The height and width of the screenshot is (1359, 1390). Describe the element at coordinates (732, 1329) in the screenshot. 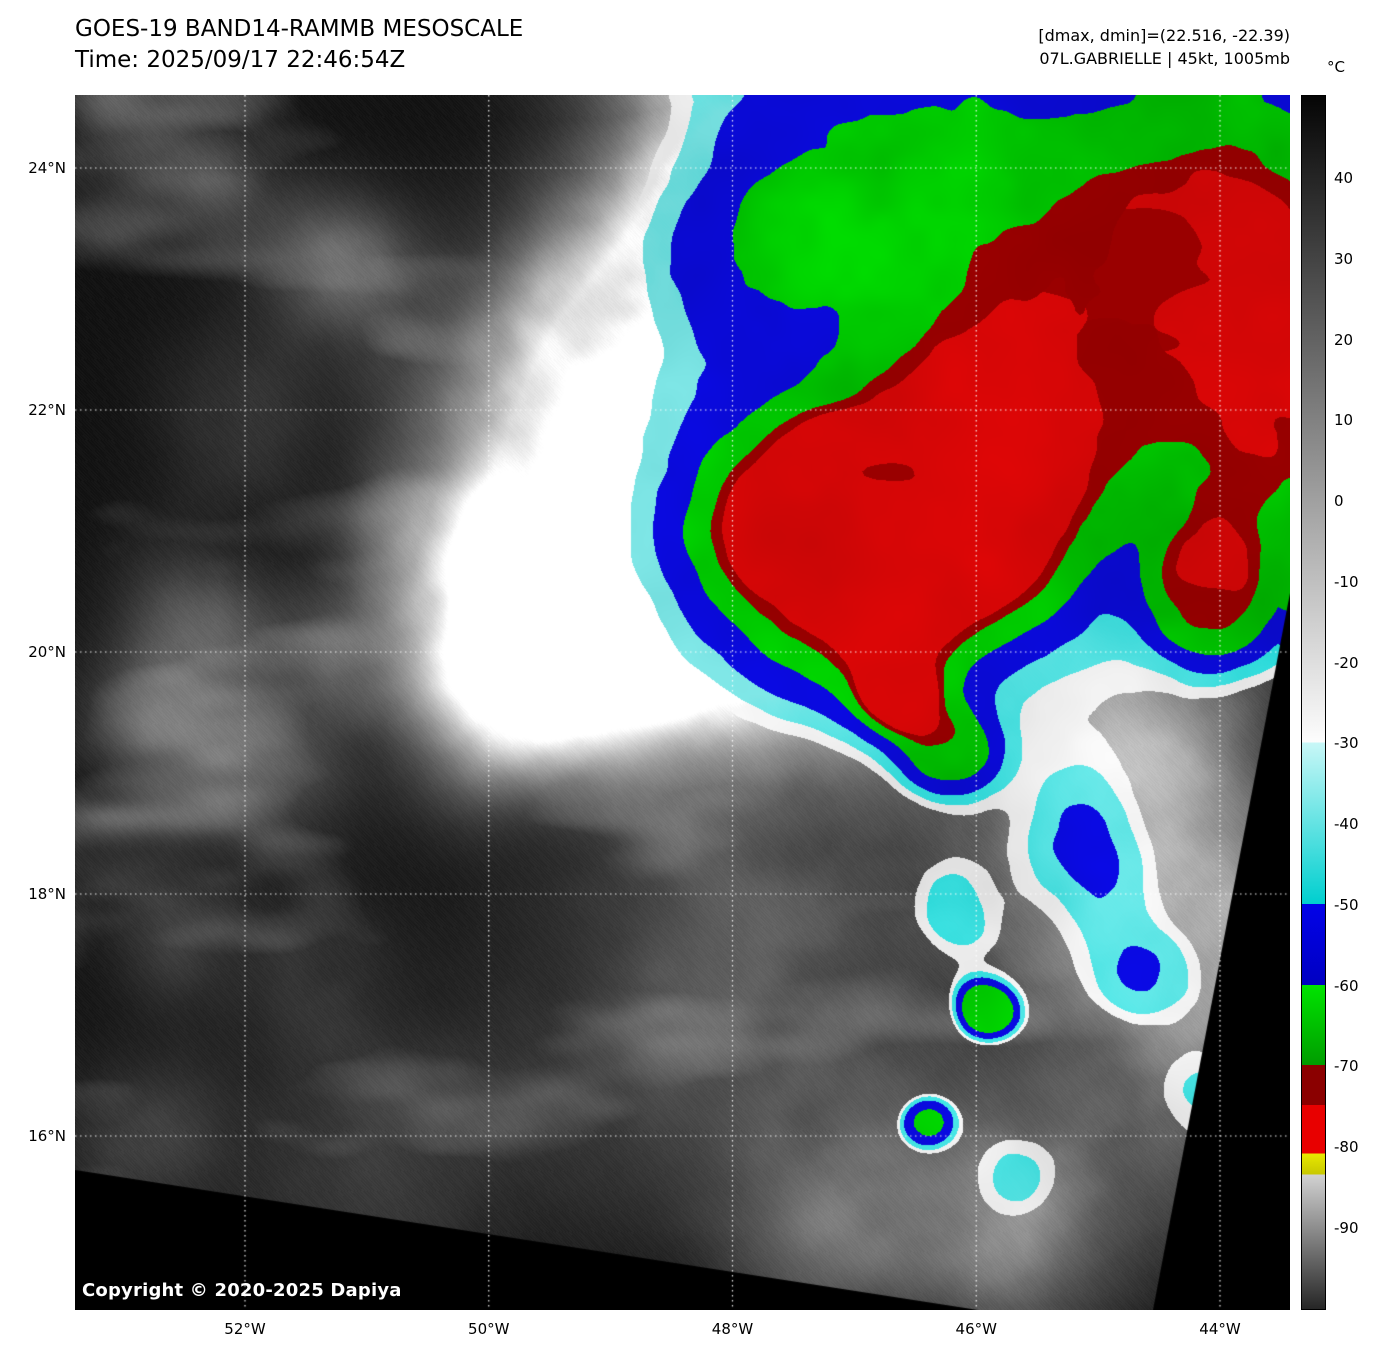

I see `lon-label: 48°W` at that location.